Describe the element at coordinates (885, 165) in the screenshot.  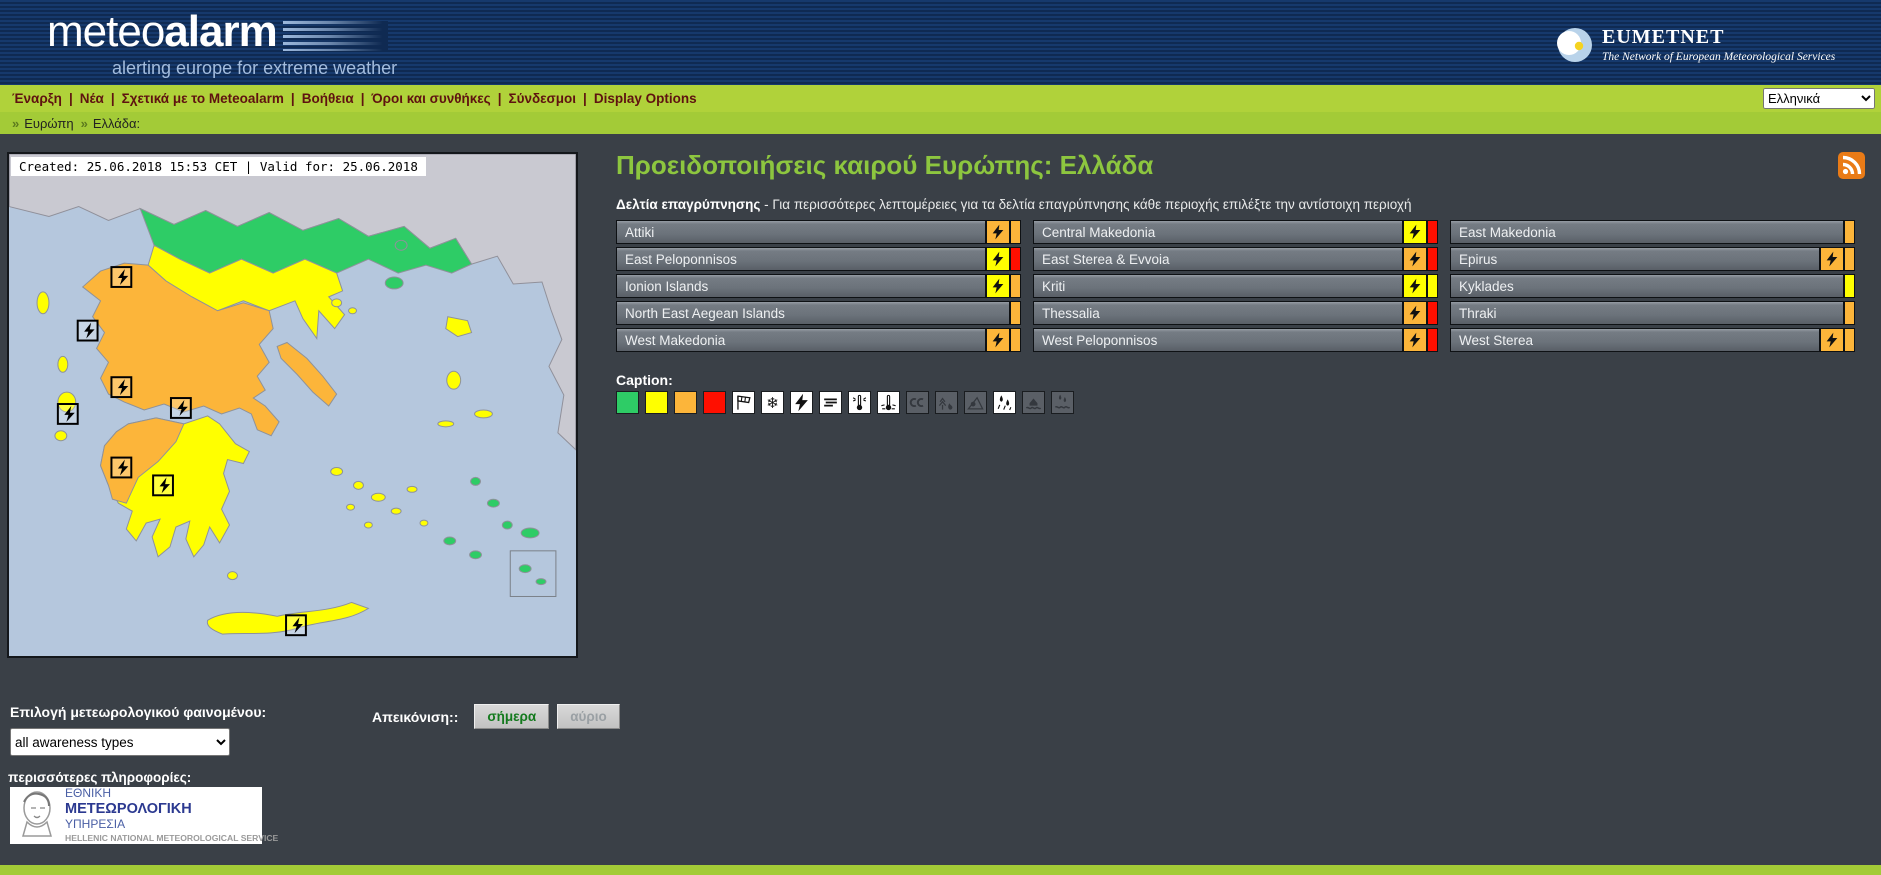
I see `page-title: Προειδοποιήσεις καιρού Ευρώπης: Ελλάδα` at that location.